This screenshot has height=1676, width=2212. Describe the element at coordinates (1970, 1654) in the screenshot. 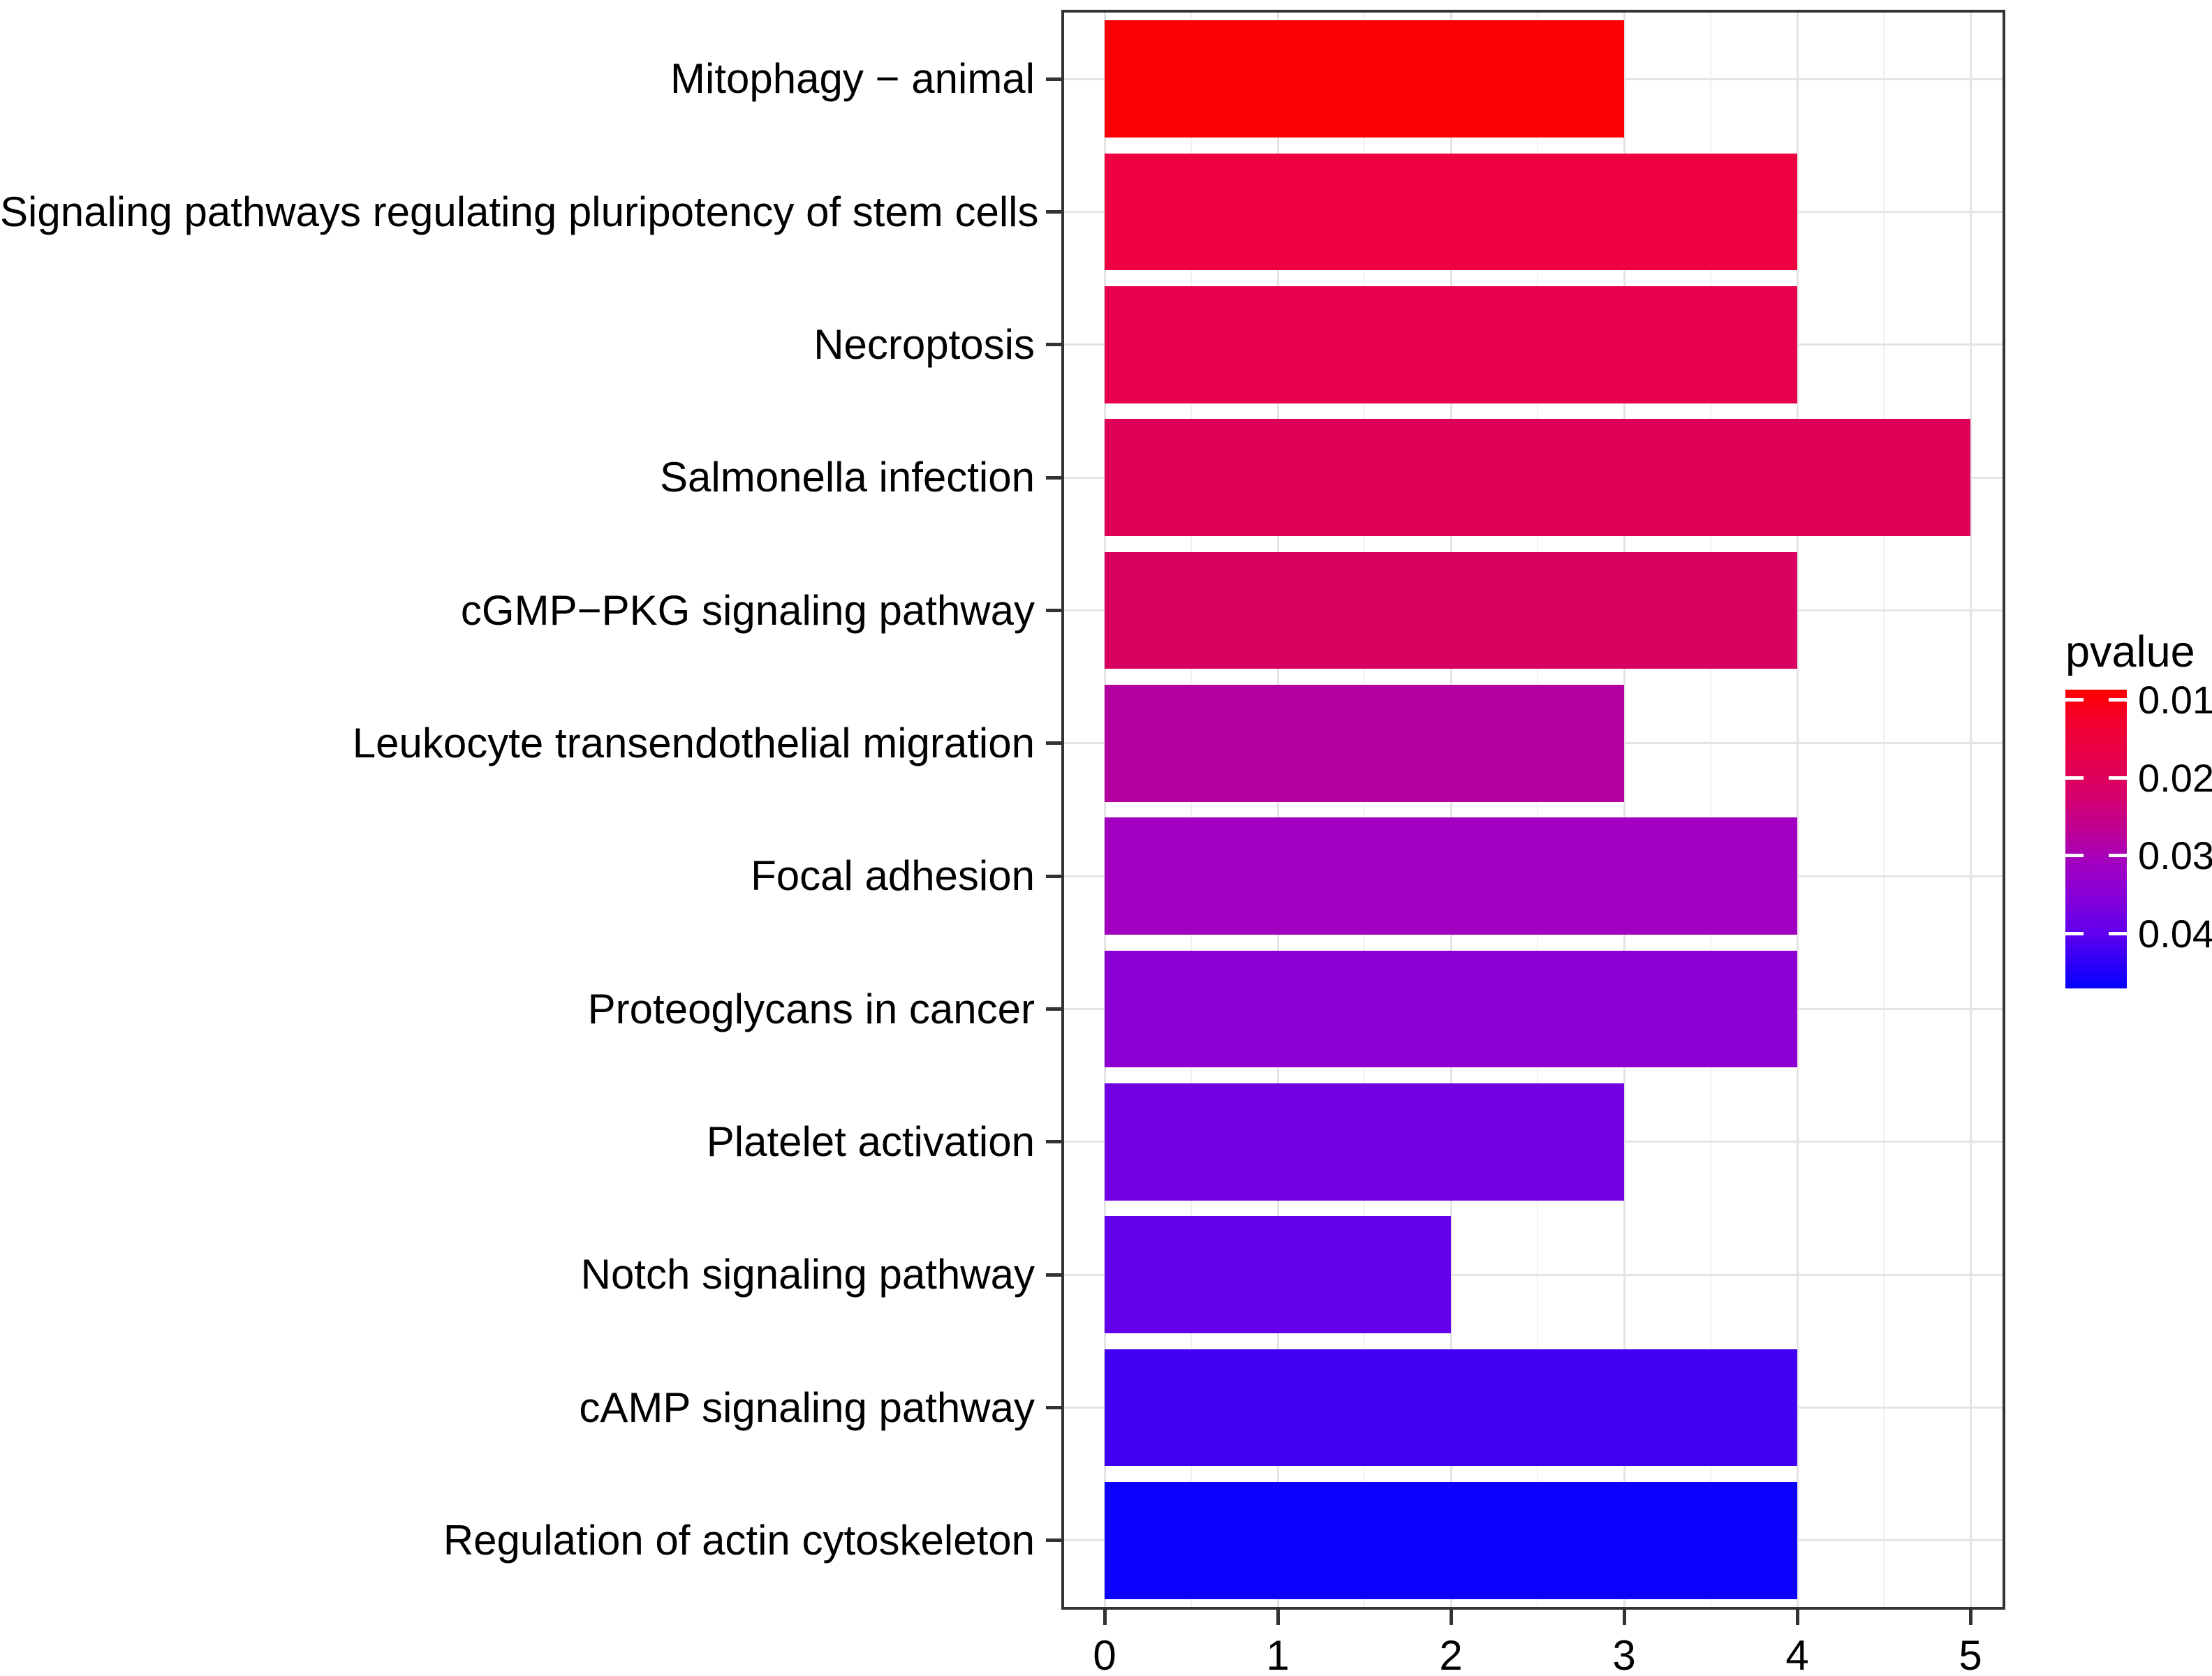

I see `x-axis-label: 5` at that location.